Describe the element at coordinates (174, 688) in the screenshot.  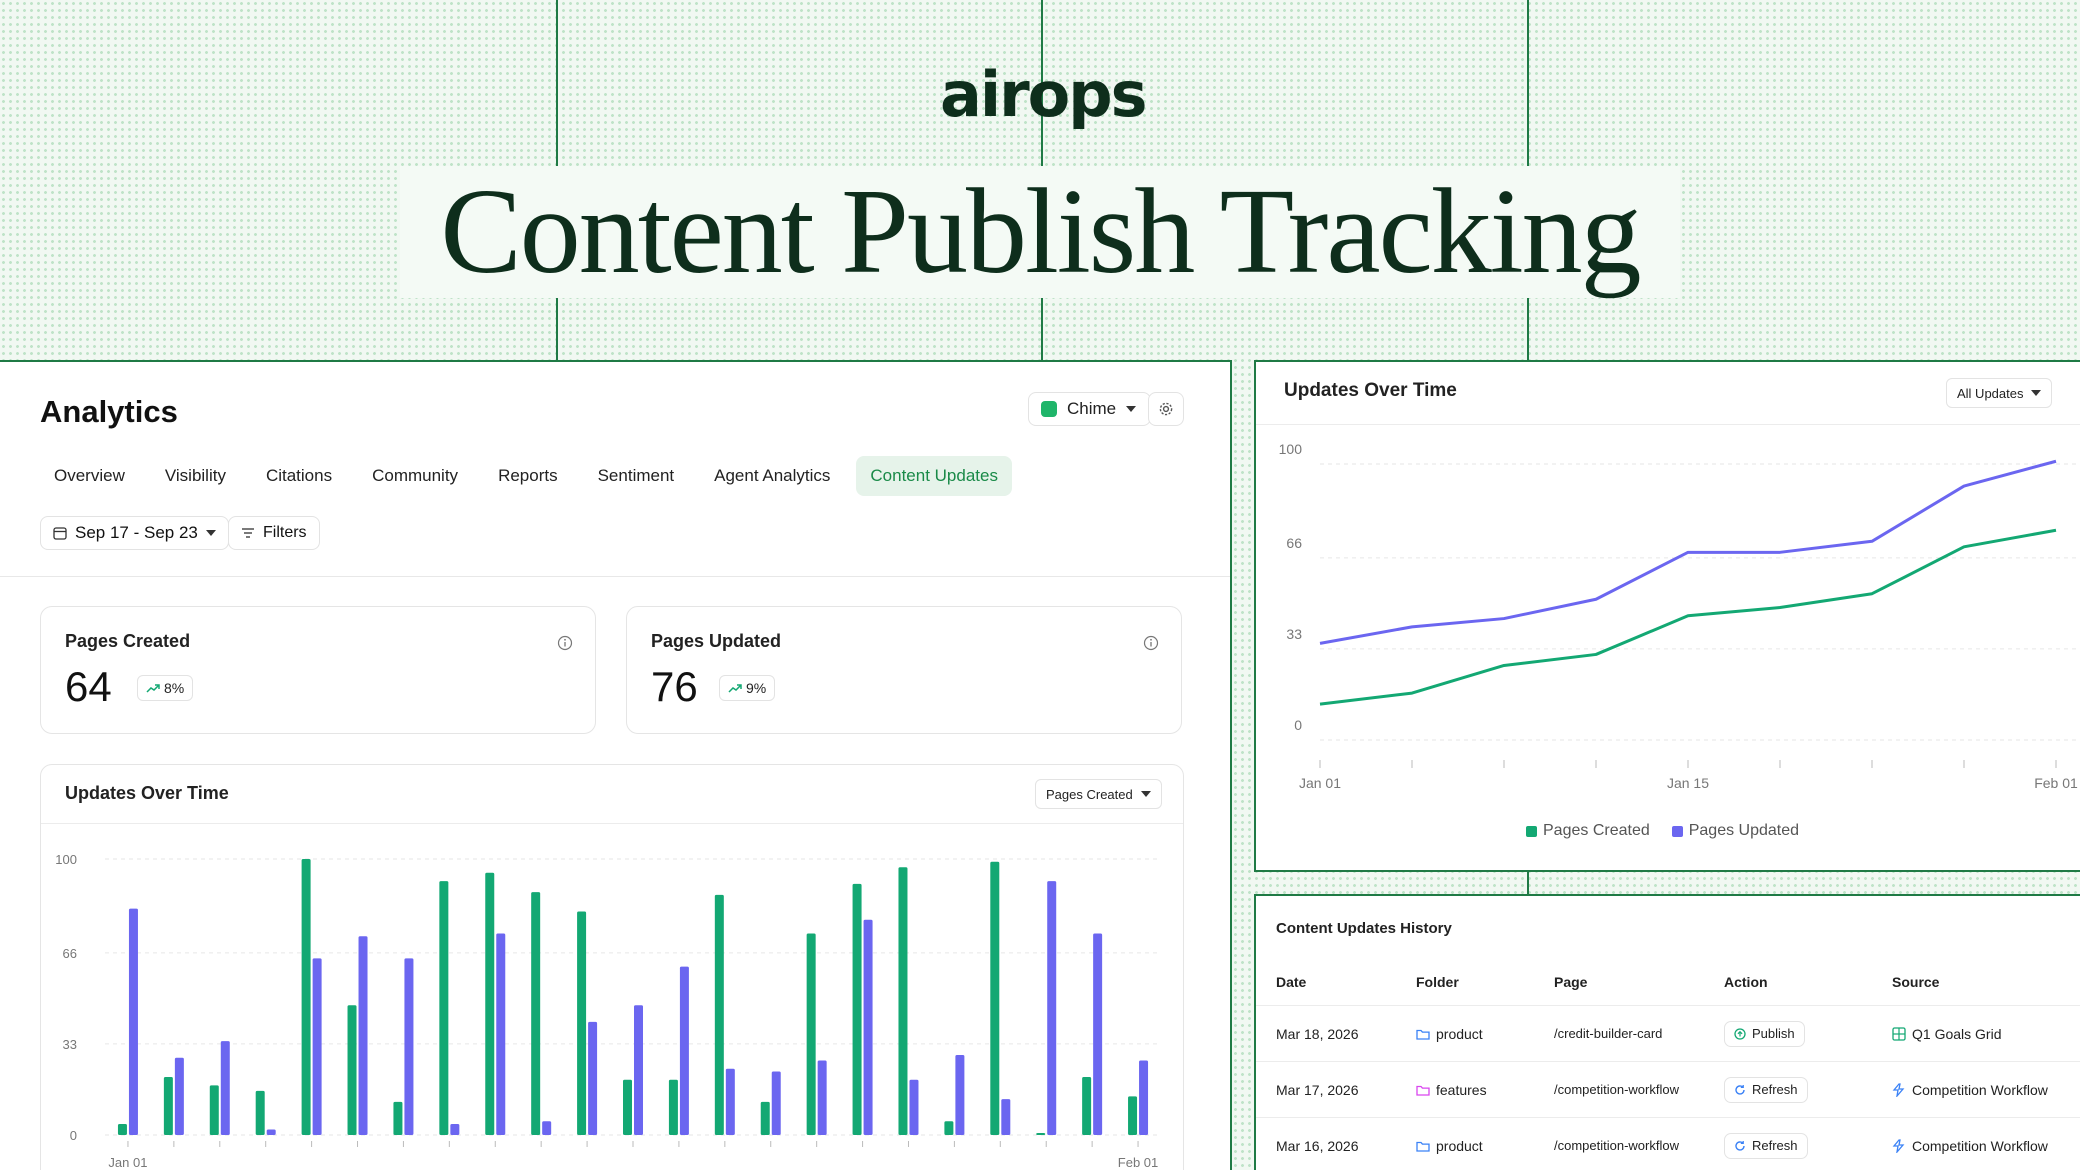
I see `stat-change-value: 8%` at that location.